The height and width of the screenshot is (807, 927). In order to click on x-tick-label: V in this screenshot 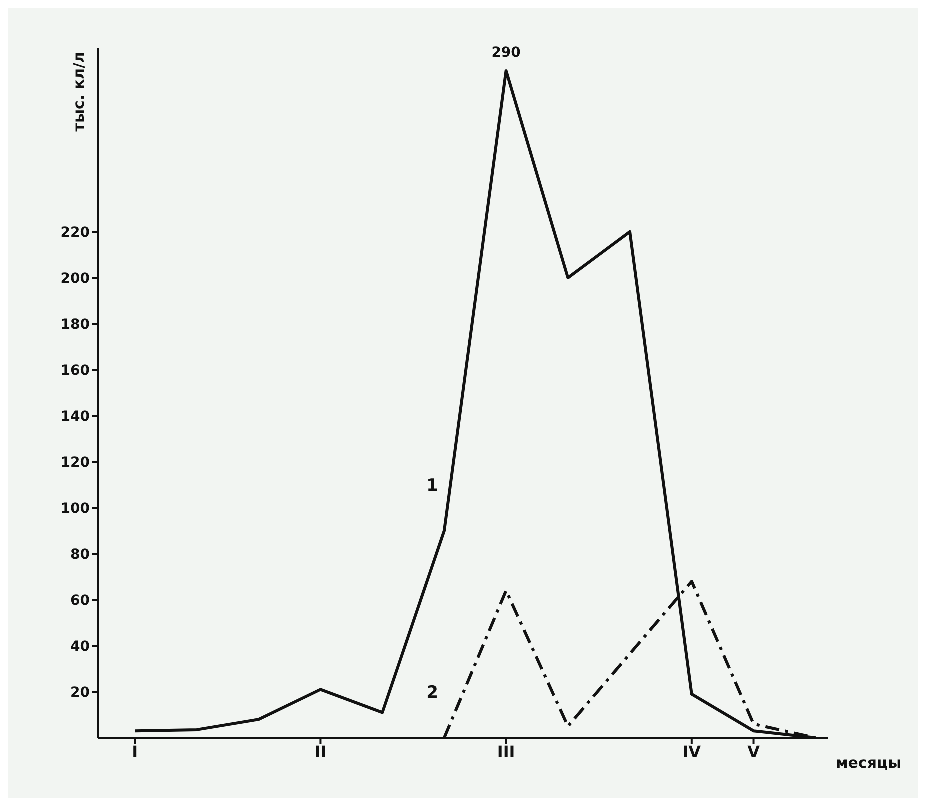, I will do `click(754, 752)`.